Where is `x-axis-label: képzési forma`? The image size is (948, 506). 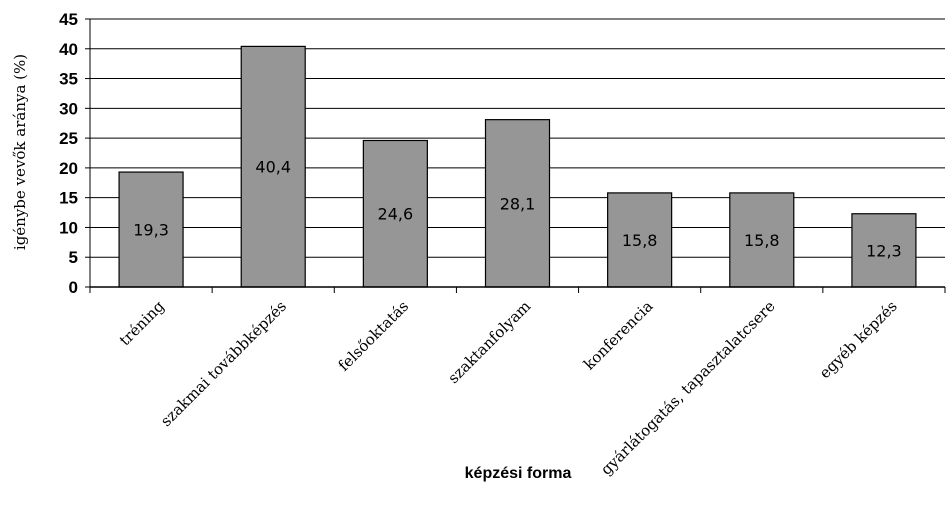
x-axis-label: képzési forma is located at coordinates (518, 473).